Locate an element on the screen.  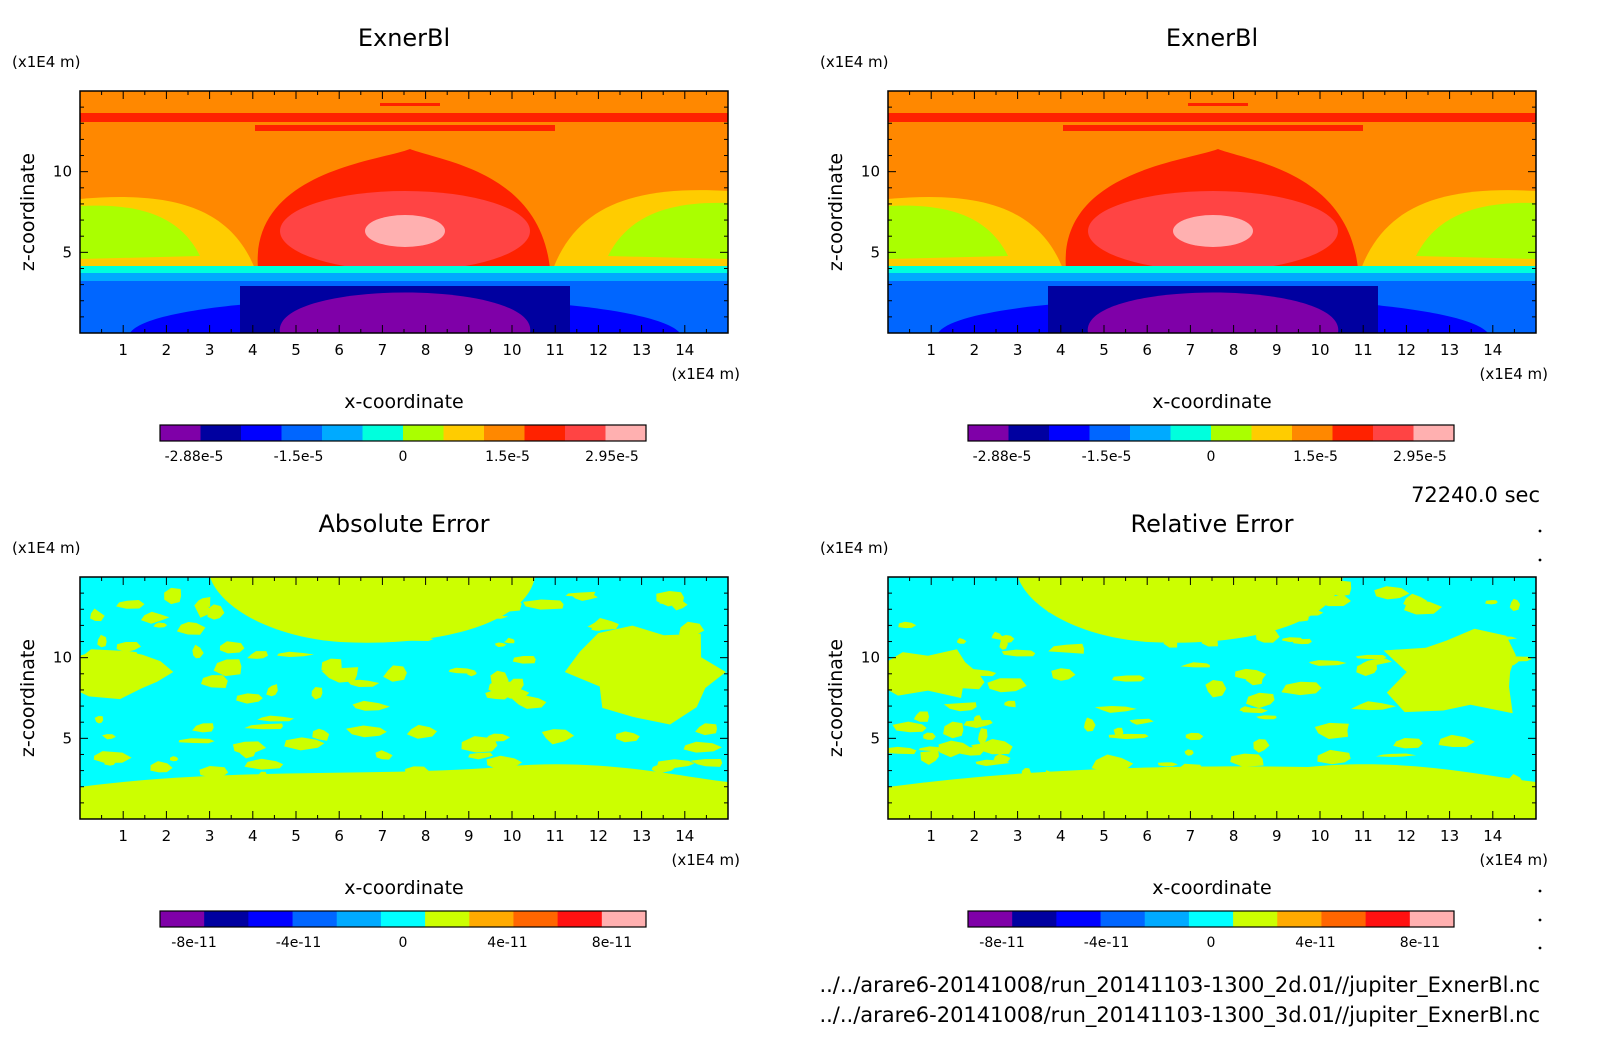
x-tick-label: 11 is located at coordinates (555, 836).